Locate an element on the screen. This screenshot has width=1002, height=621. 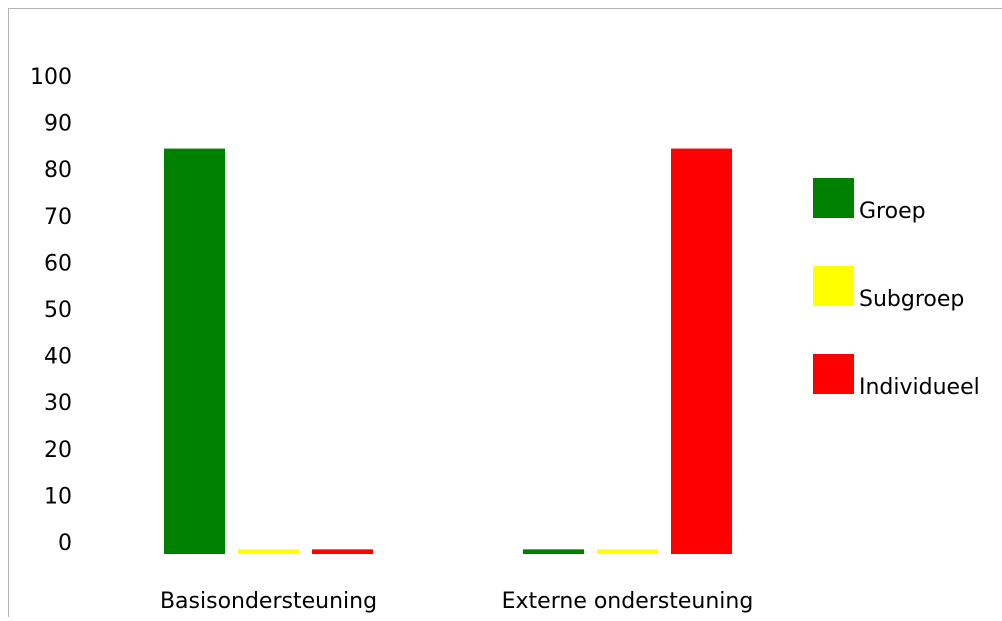
y-tick-label: 10 is located at coordinates (58, 496).